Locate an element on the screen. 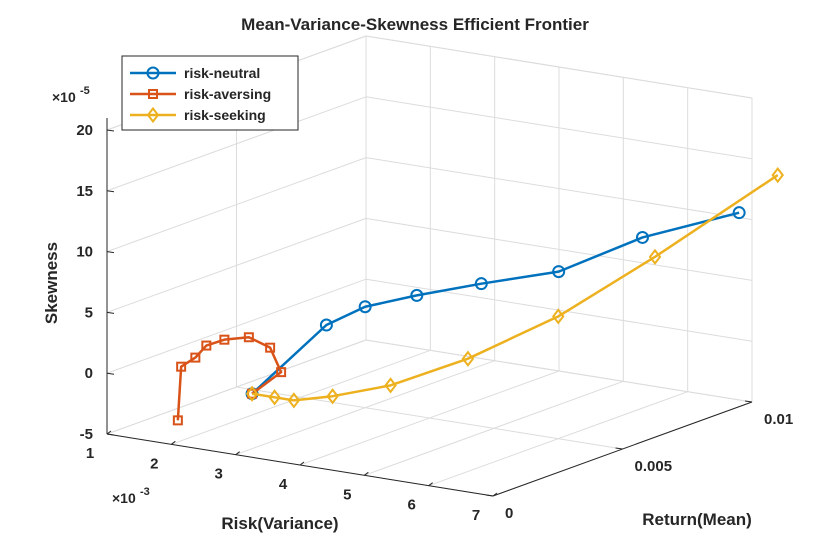 This screenshot has width=830, height=554. x-tick-label: 4 is located at coordinates (283, 484).